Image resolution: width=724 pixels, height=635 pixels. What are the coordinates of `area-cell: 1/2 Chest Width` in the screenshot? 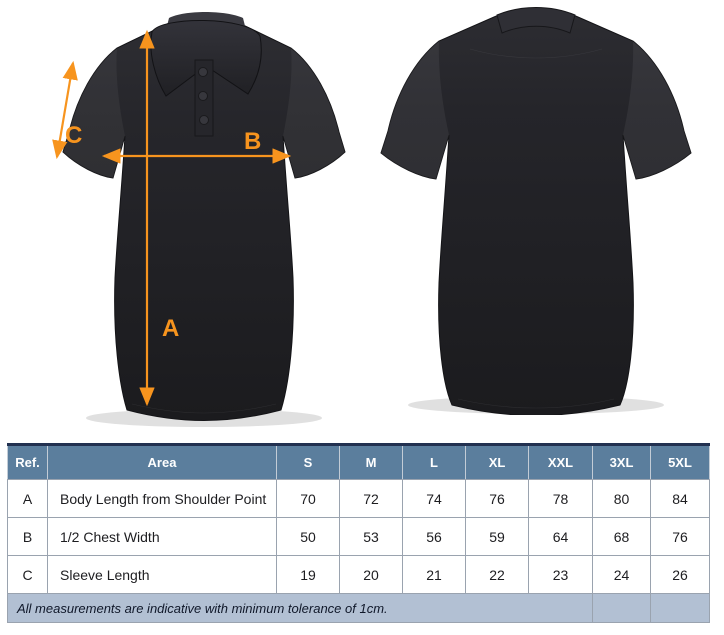 It's located at (162, 536).